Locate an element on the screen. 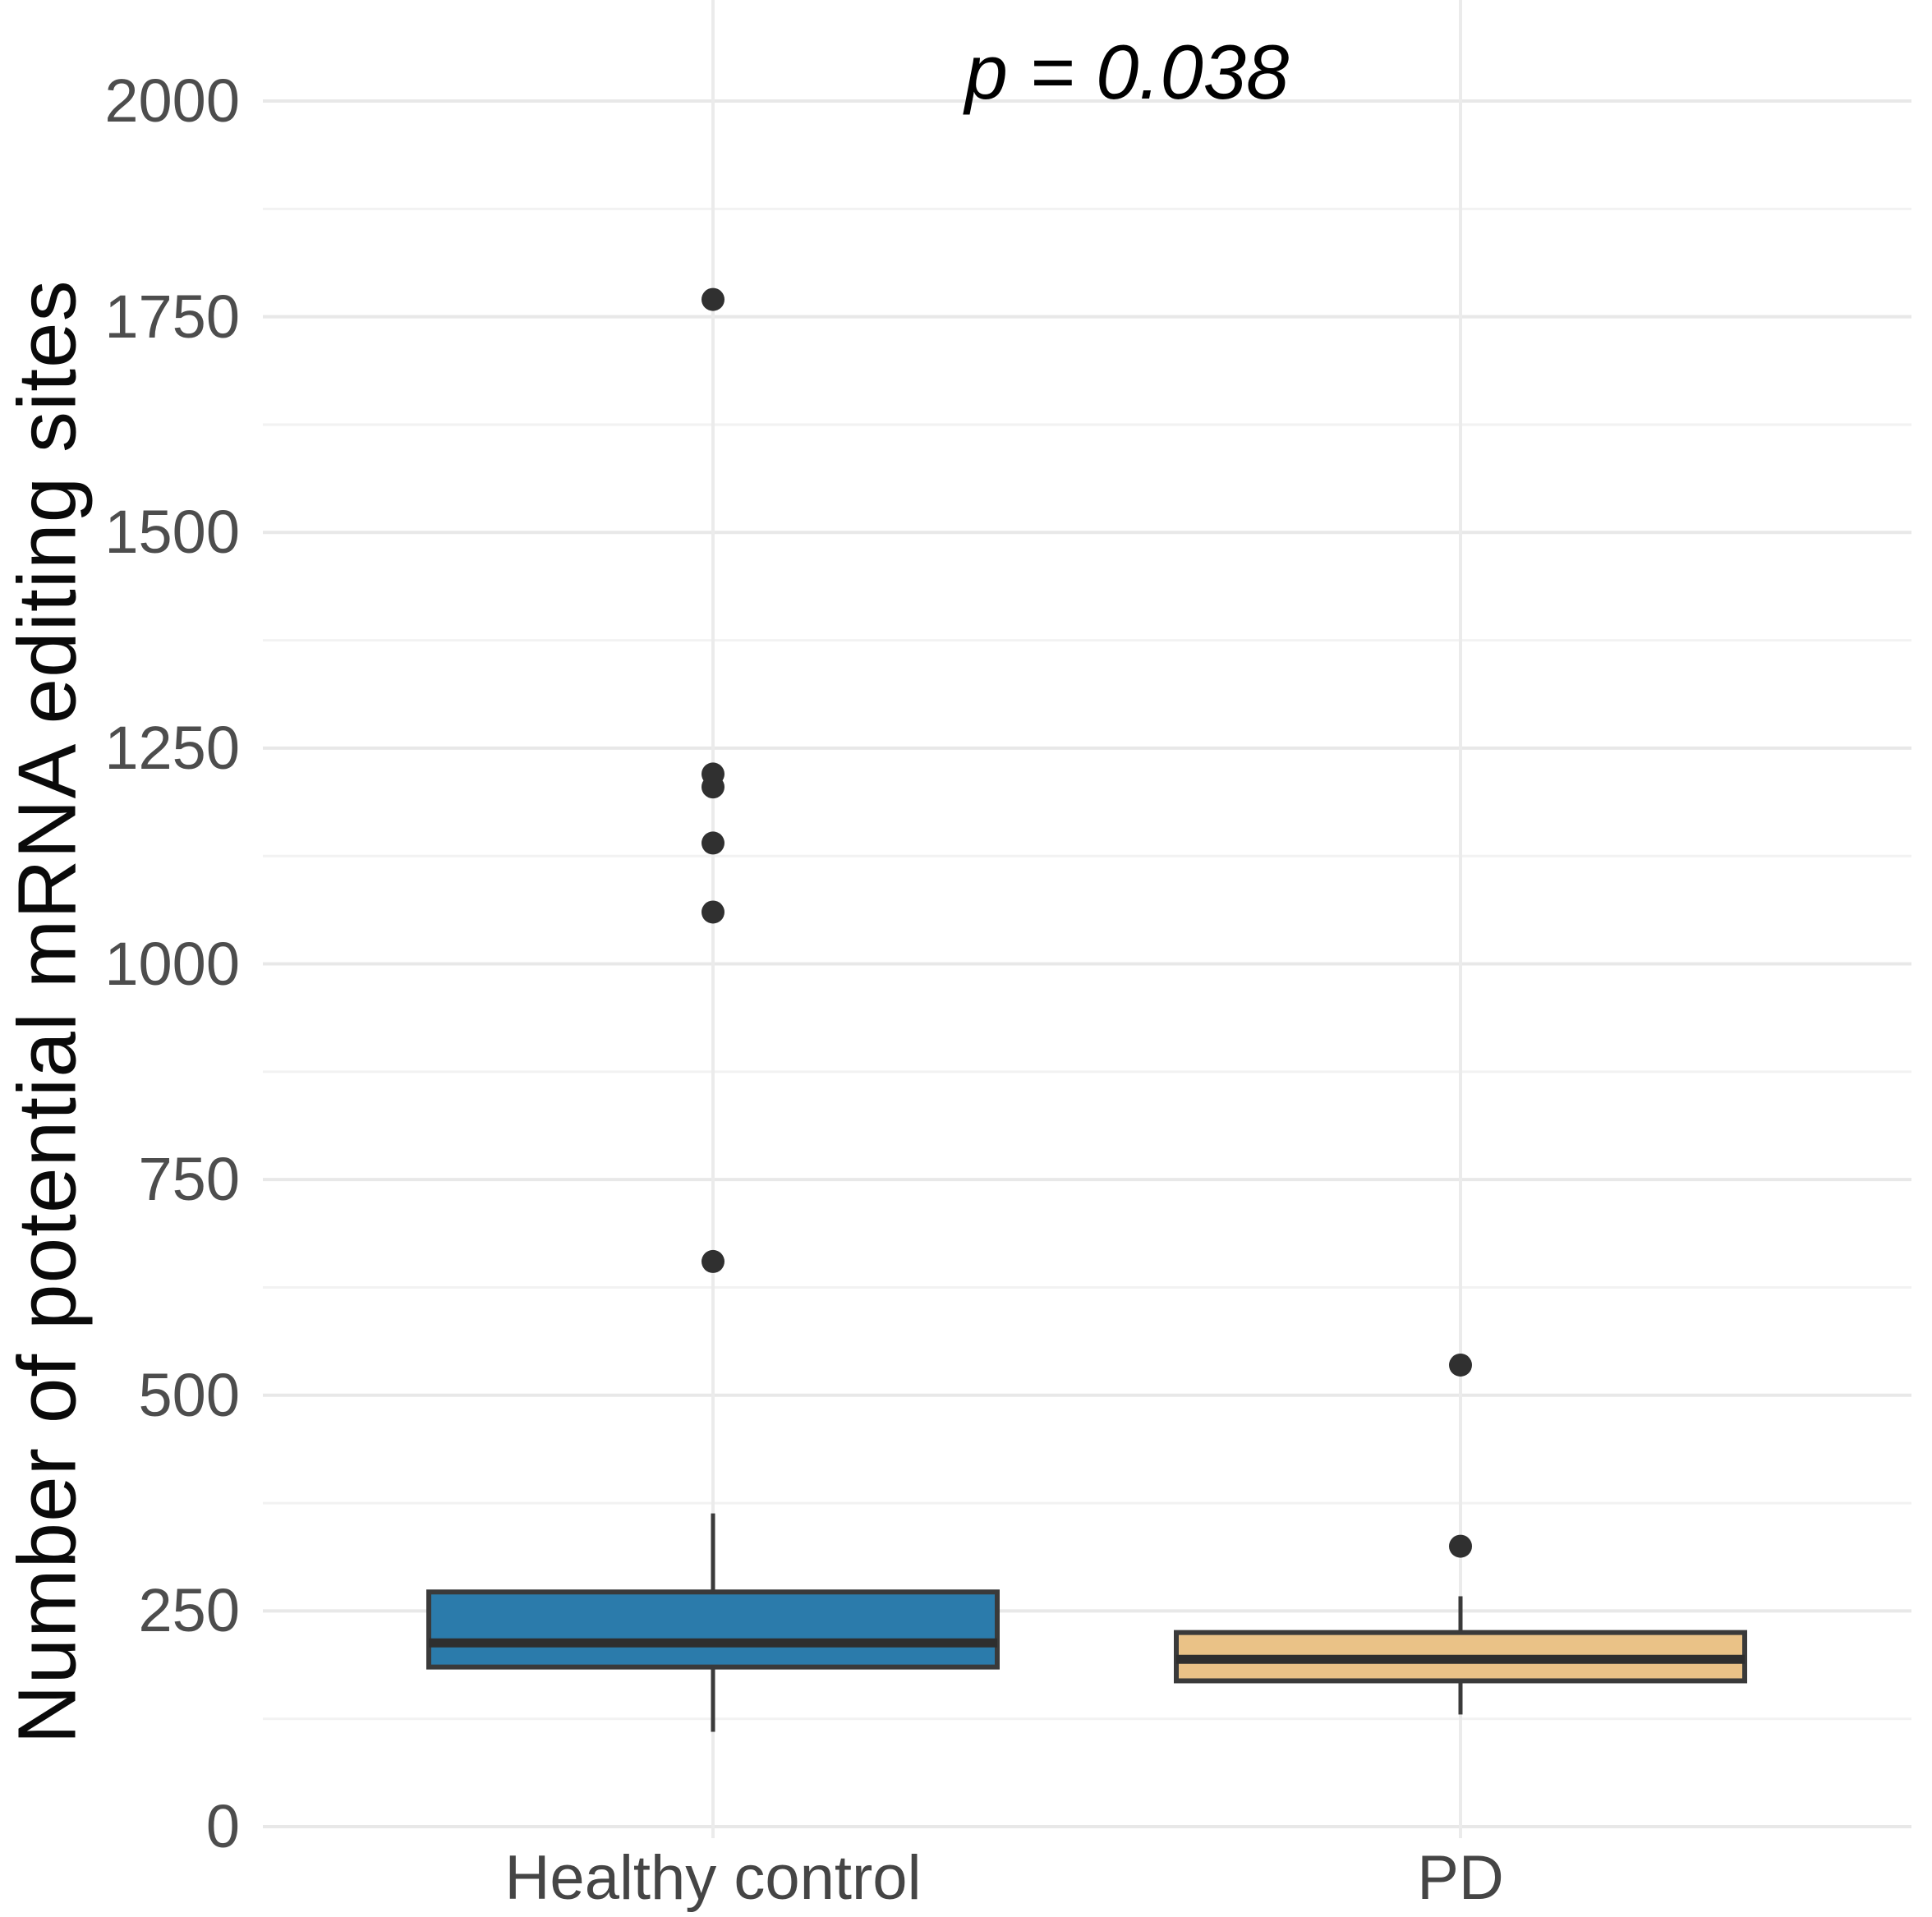  x-category-label: Healthy control is located at coordinates (713, 1878).